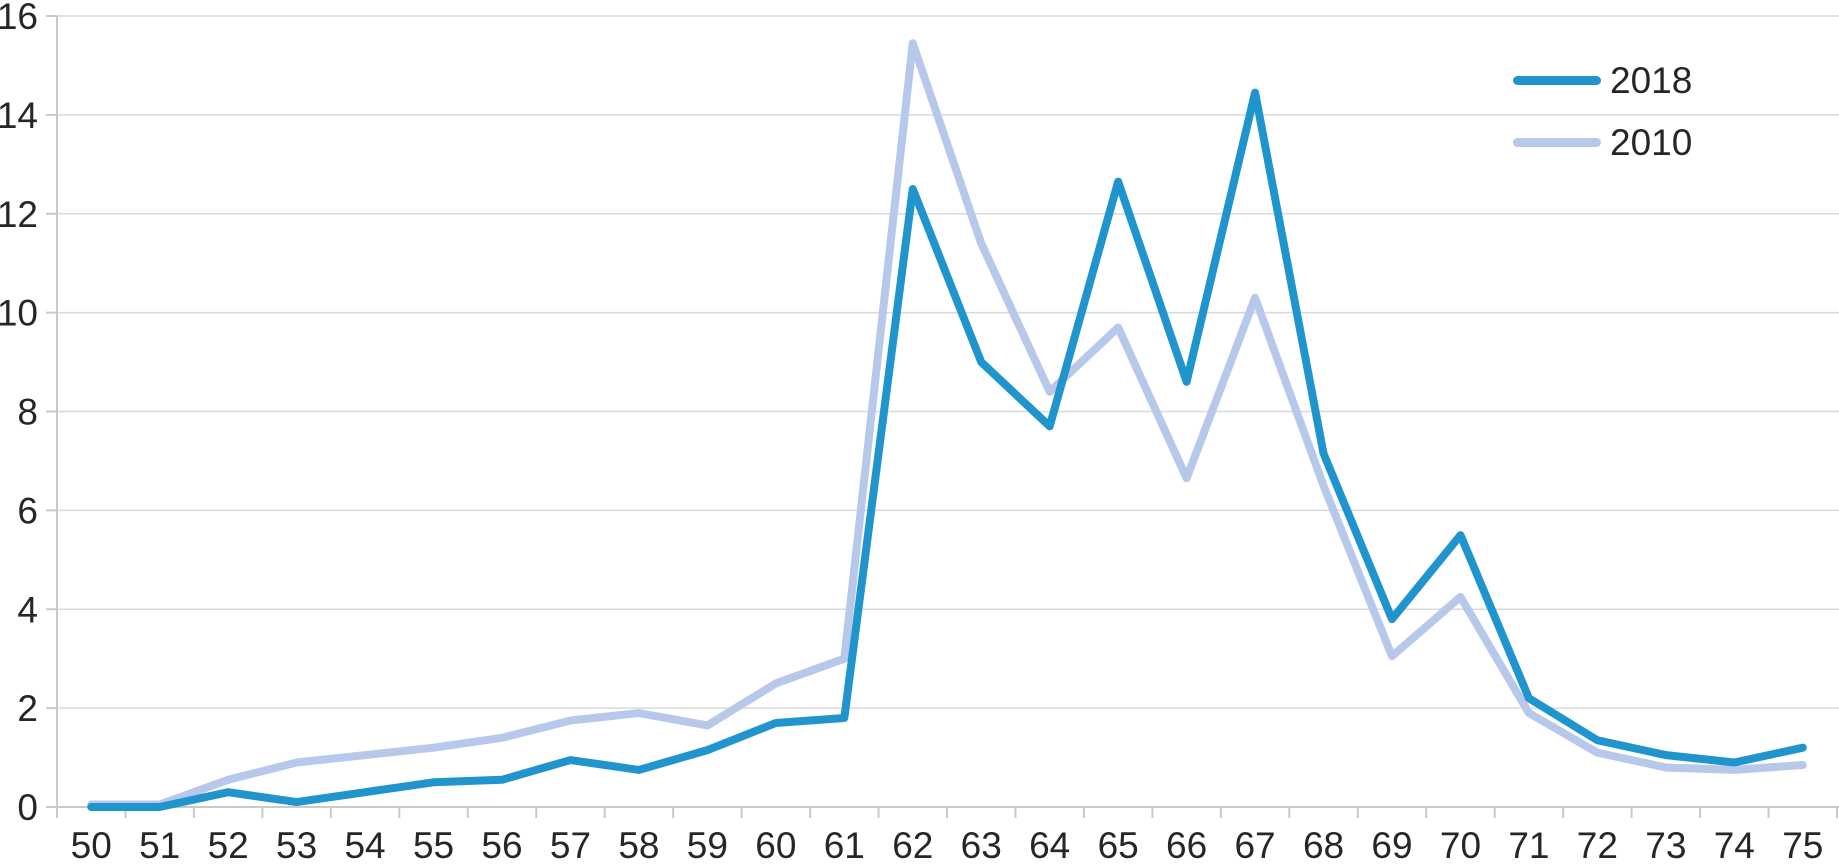  I want to click on y-axis-tick-label: 10, so click(19, 313).